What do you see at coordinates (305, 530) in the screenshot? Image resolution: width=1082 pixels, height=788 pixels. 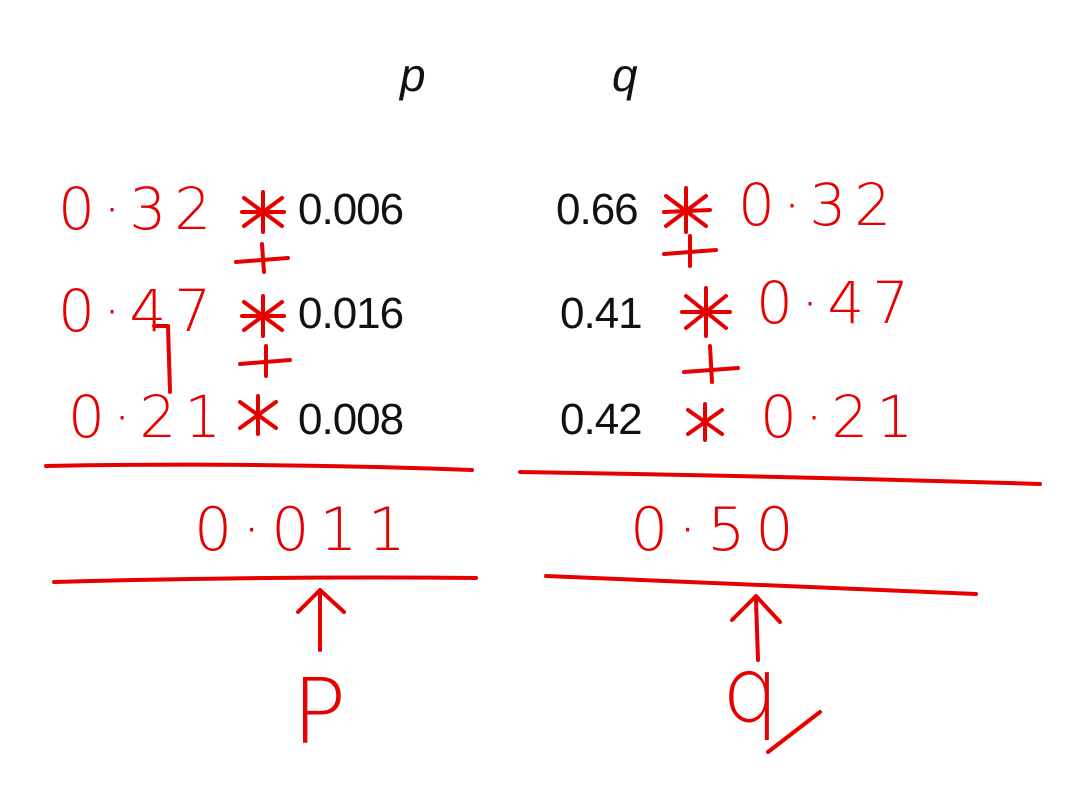 I see `p-result: 0·011` at bounding box center [305, 530].